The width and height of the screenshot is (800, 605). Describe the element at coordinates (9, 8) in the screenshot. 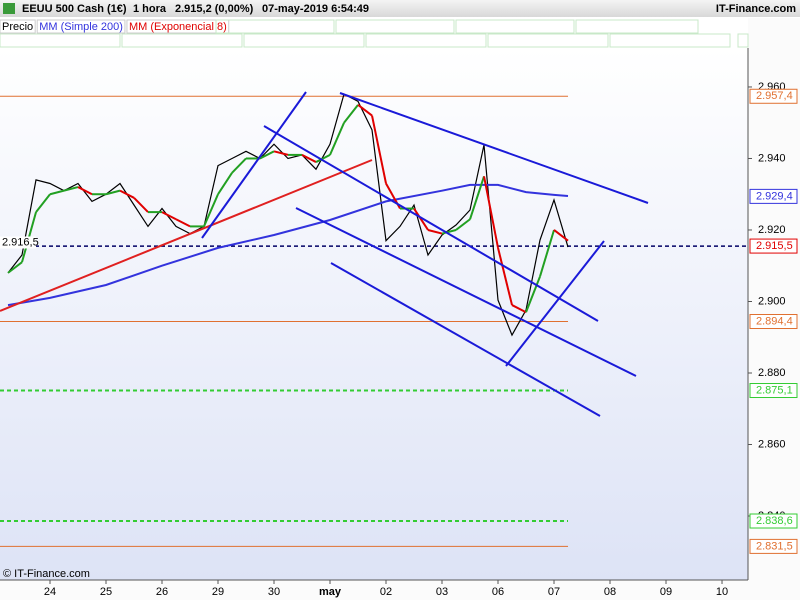

I see `icon` at that location.